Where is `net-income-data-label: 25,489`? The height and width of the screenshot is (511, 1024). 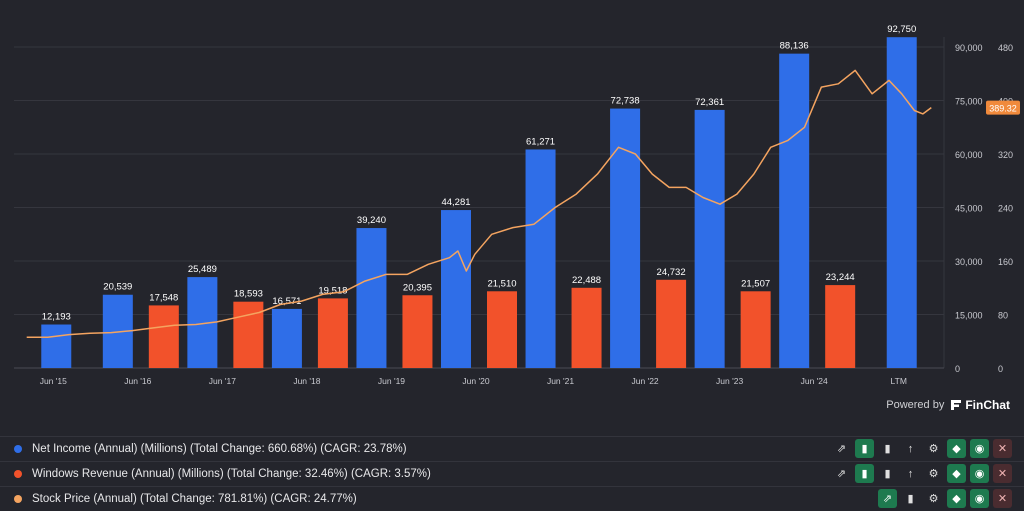
net-income-data-label: 25,489 is located at coordinates (202, 269).